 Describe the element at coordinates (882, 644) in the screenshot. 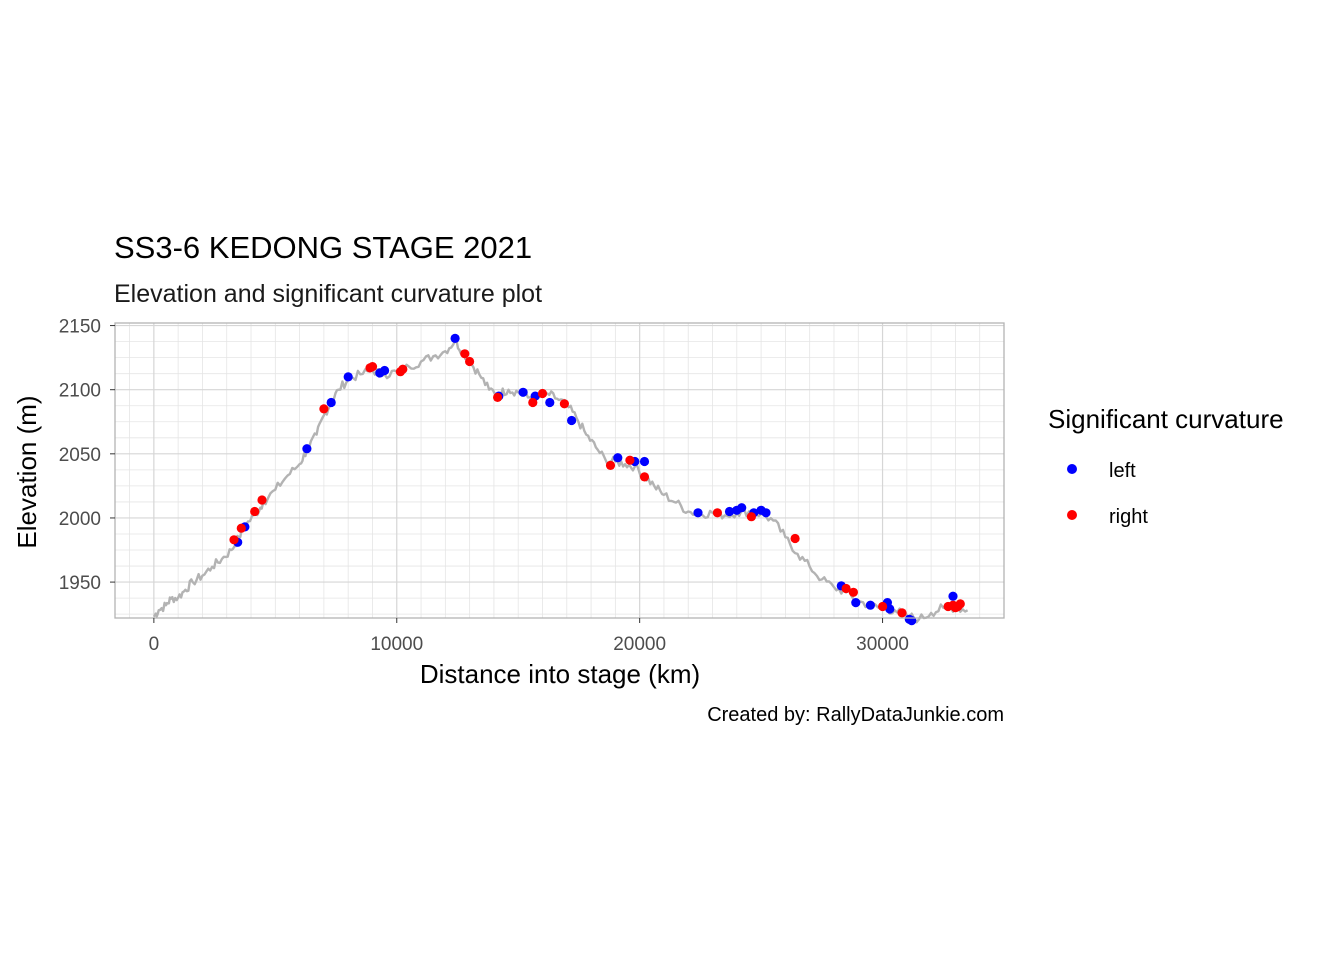

I see `x-tick-label: 30000` at that location.